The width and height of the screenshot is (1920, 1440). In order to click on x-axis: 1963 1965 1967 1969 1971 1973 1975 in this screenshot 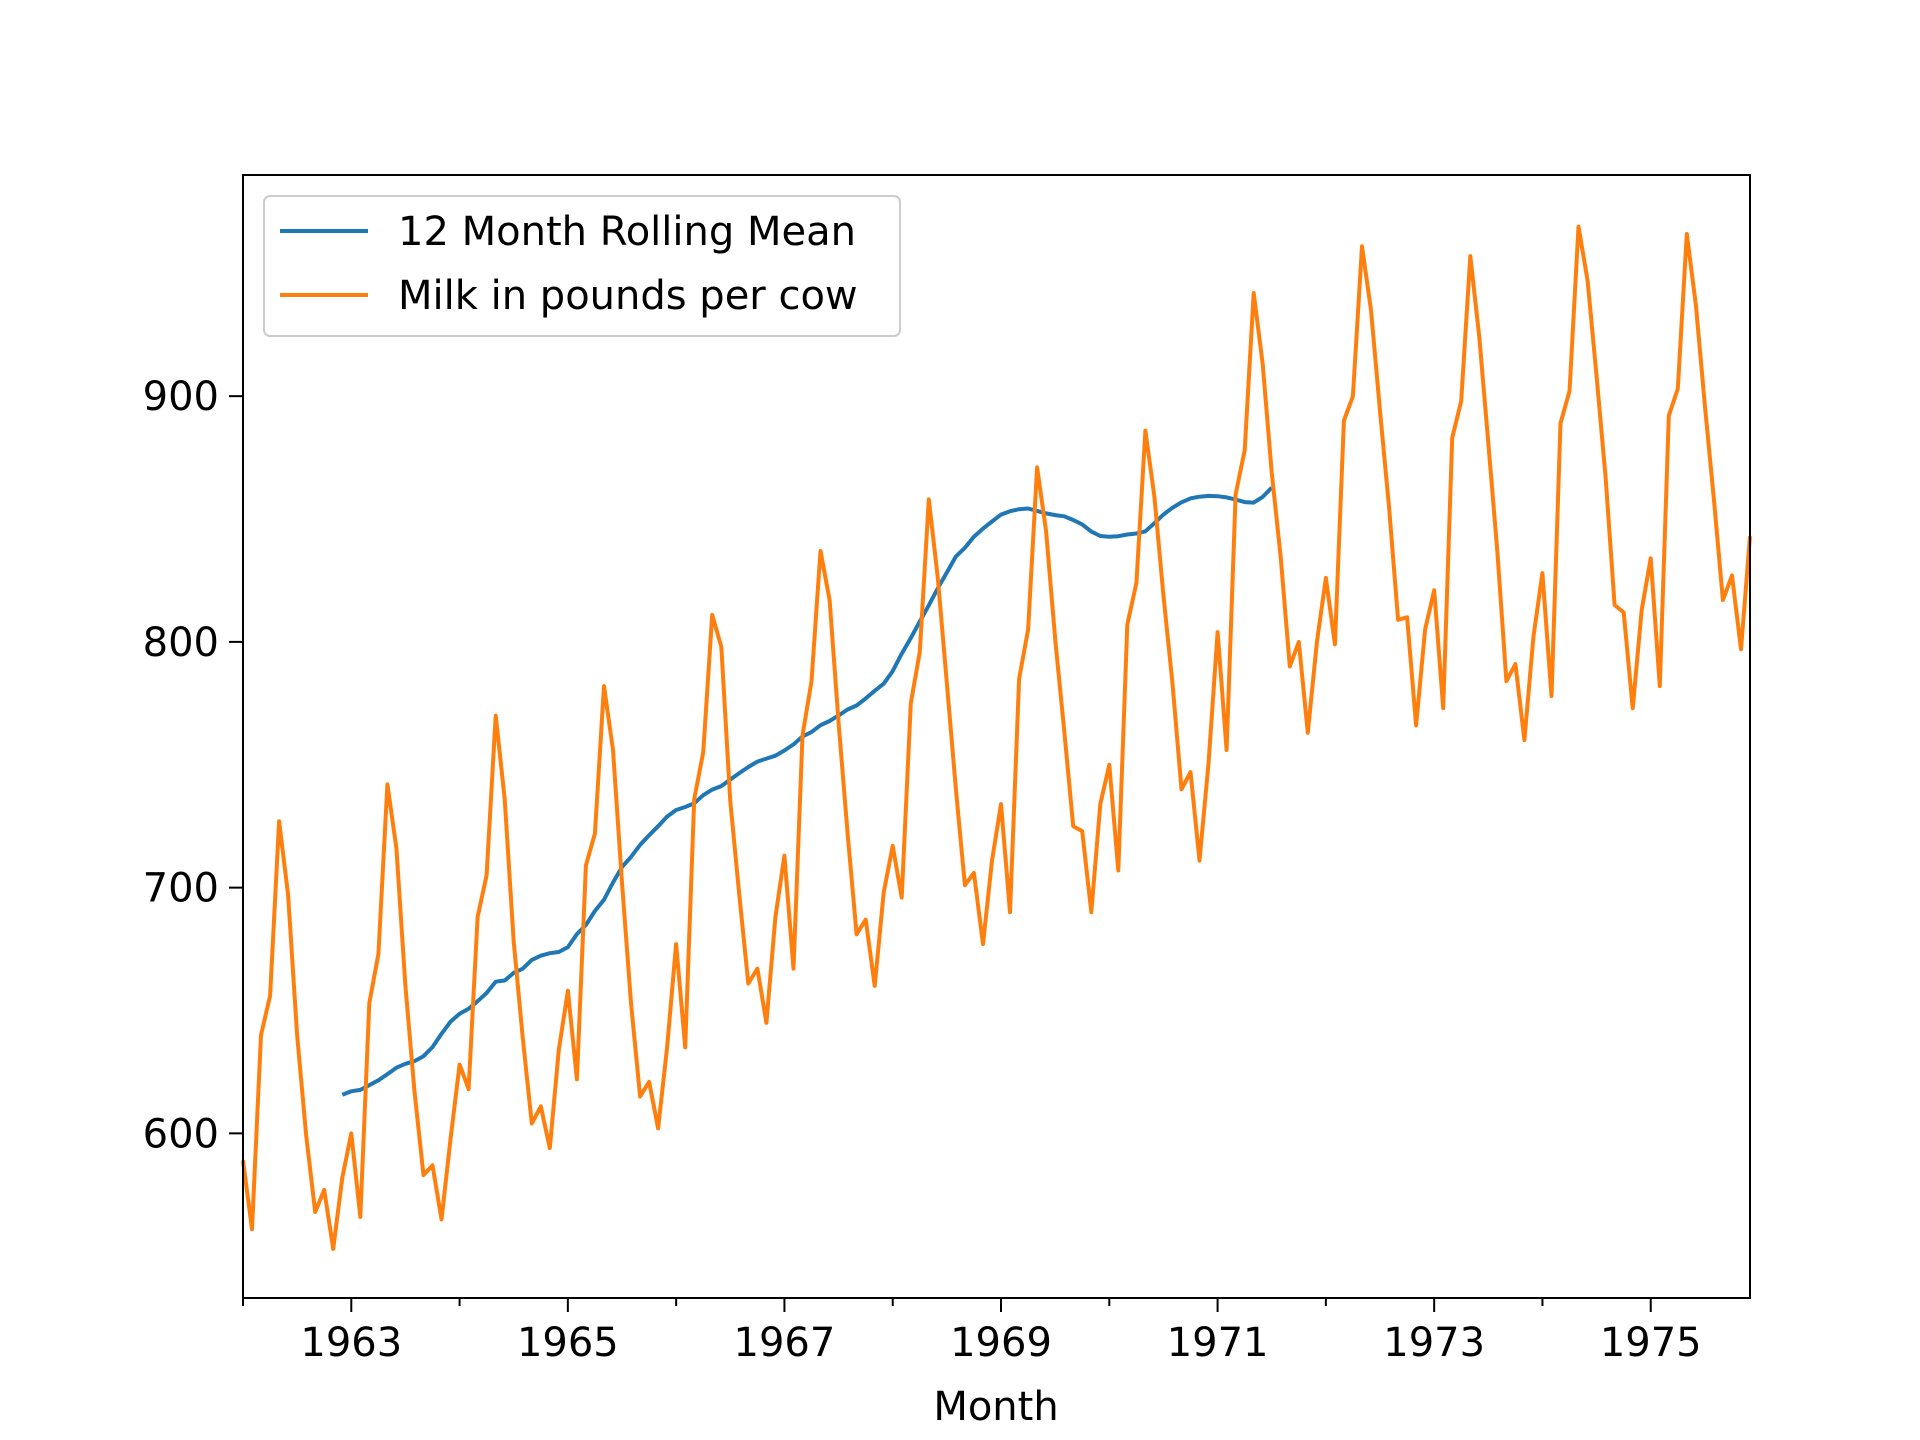, I will do `click(972, 1332)`.